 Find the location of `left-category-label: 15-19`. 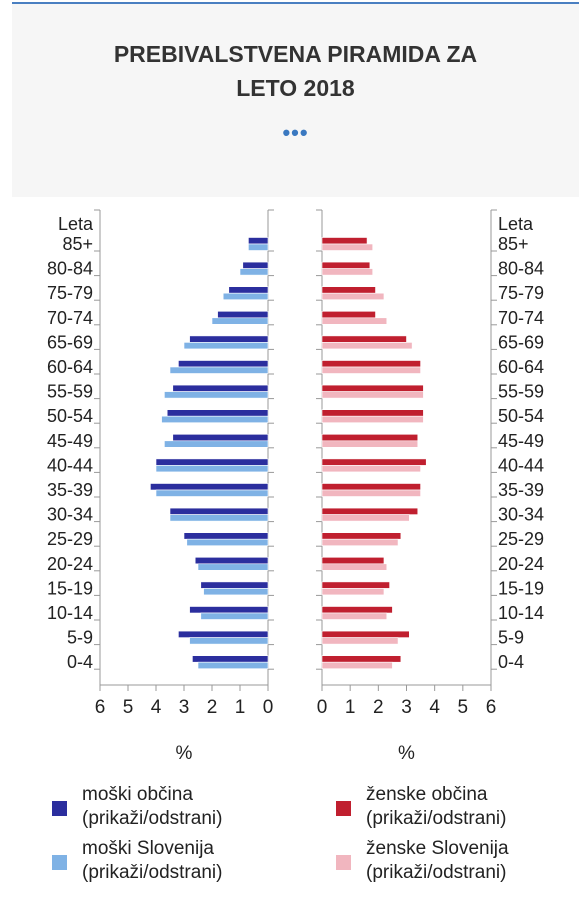

left-category-label: 15-19 is located at coordinates (70, 588).